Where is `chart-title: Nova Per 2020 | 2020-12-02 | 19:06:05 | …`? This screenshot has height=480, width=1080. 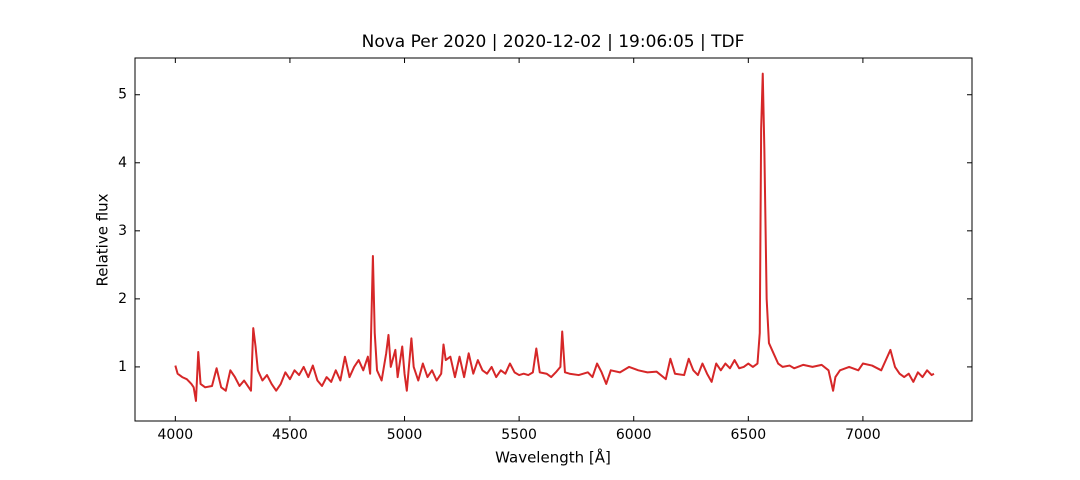
chart-title: Nova Per 2020 | 2020-12-02 | 19:06:05 | … is located at coordinates (553, 42).